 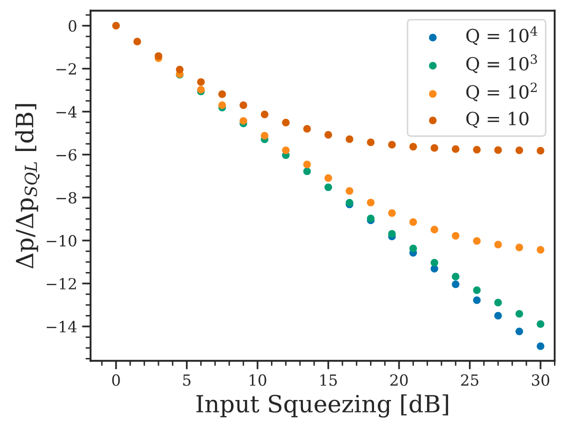 I want to click on legend-label: Q = 10$^{4}$, so click(x=502, y=36).